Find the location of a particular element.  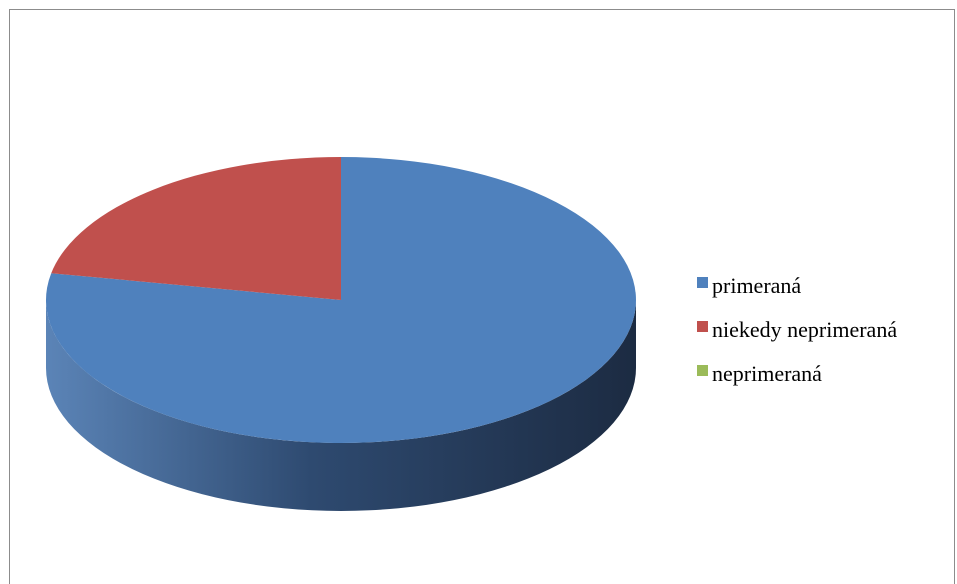

legend-label-1: primeraná is located at coordinates (756, 285).